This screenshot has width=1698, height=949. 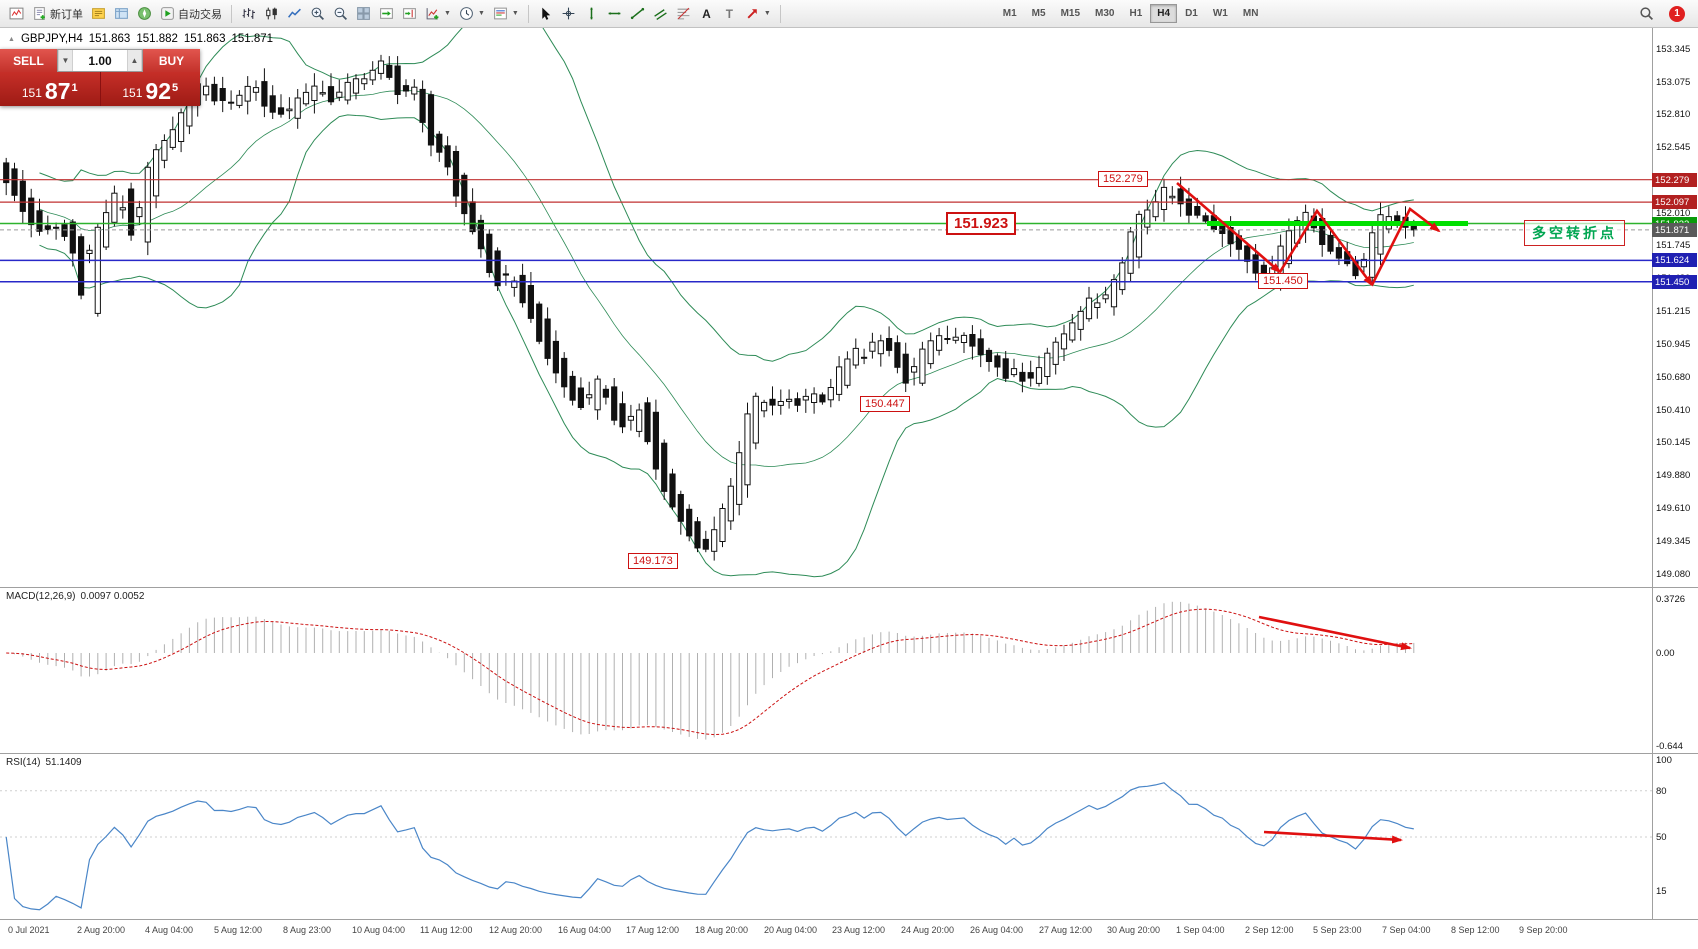 I want to click on trendline-icon, so click(x=637, y=13).